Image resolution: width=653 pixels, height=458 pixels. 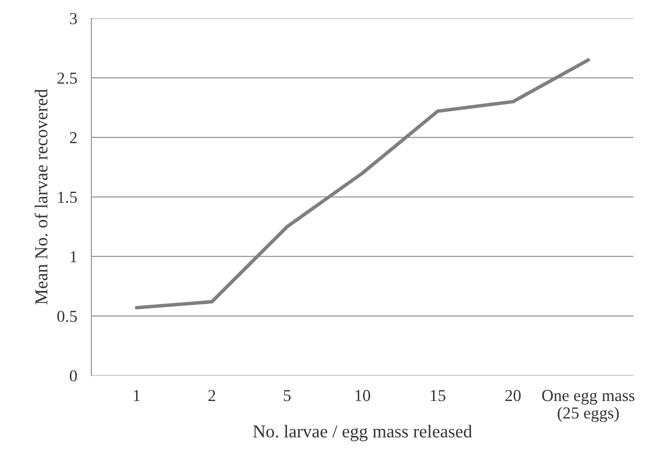 What do you see at coordinates (73, 376) in the screenshot?
I see `y-tick-label: 0` at bounding box center [73, 376].